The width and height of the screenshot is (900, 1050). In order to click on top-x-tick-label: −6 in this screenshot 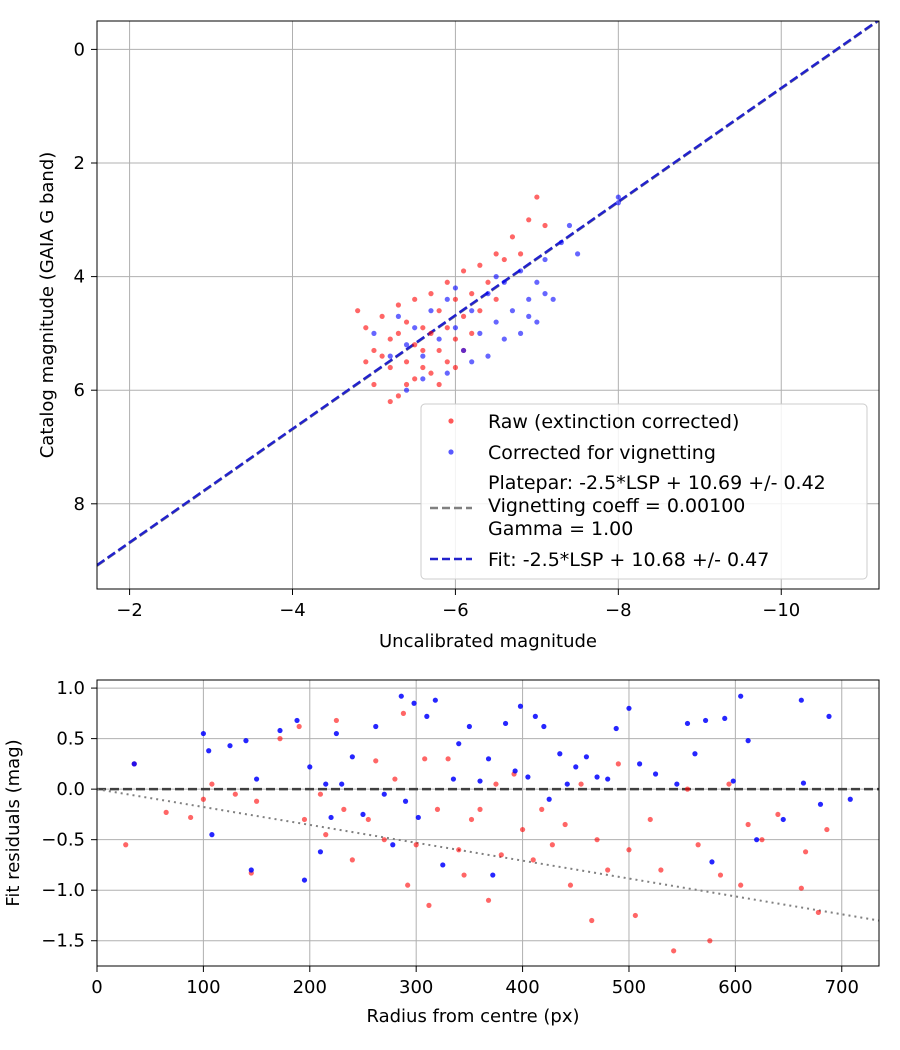, I will do `click(455, 610)`.